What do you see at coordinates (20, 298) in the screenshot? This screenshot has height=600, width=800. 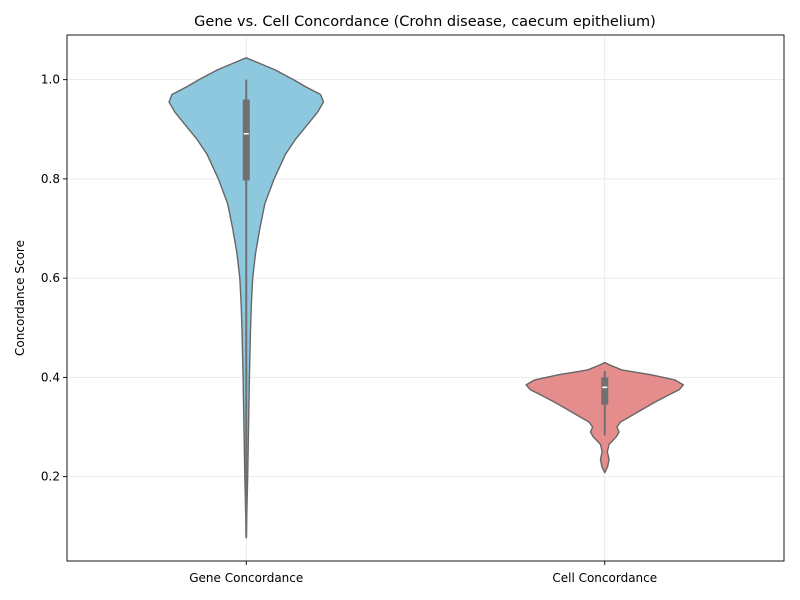 I see `y-axis-label: Concordance Score` at bounding box center [20, 298].